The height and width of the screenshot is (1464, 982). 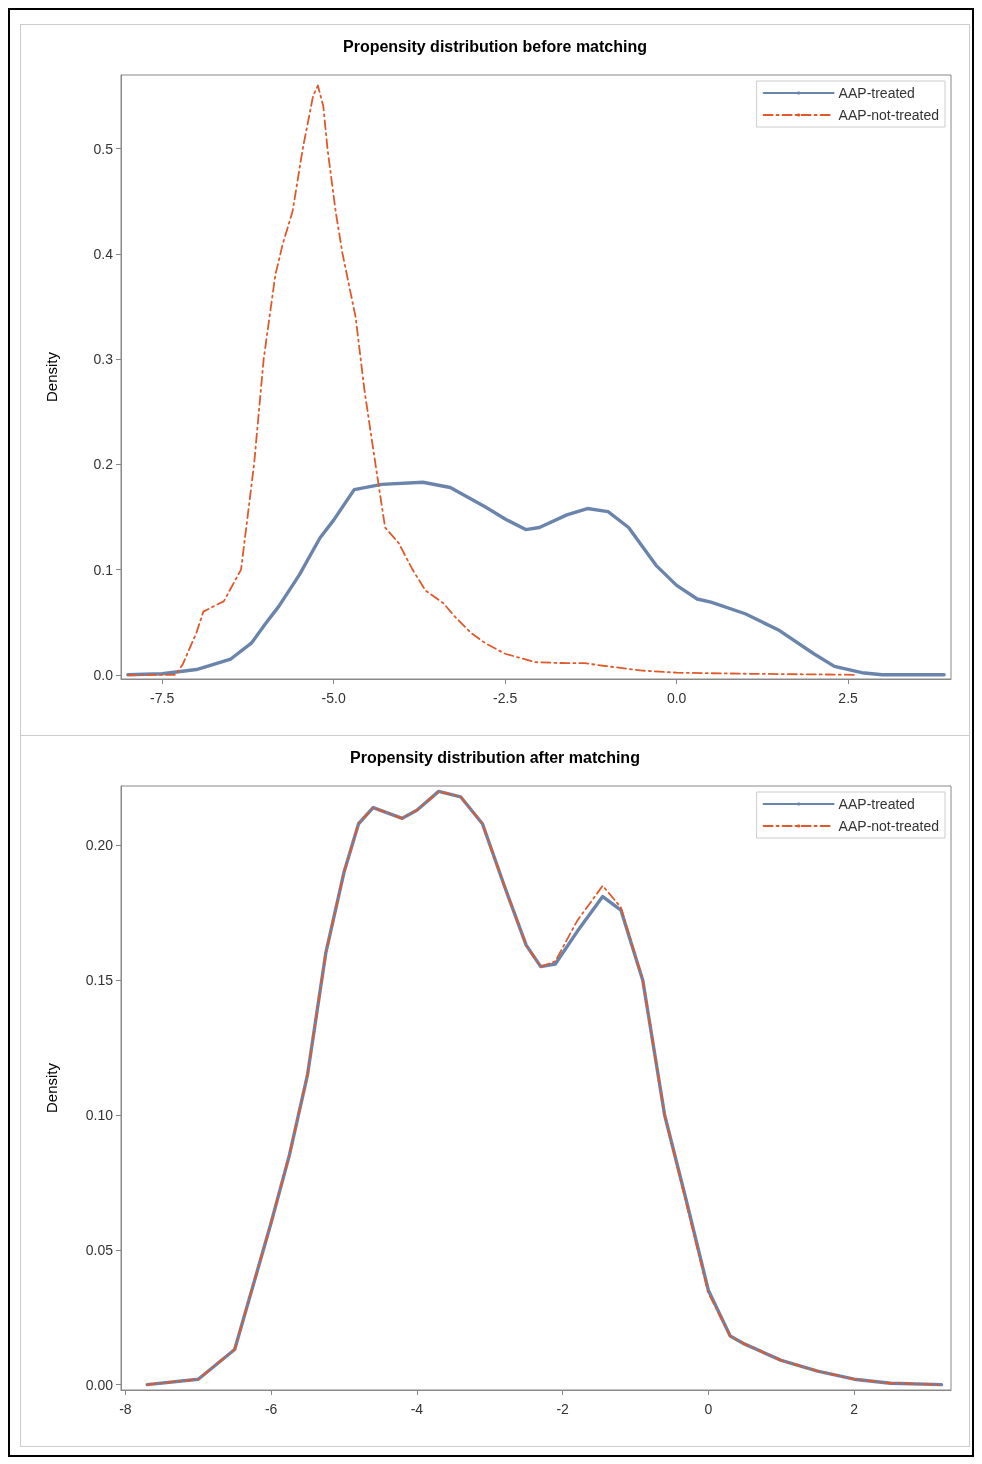 I want to click on y-tick-label: 0.1, so click(x=103, y=569).